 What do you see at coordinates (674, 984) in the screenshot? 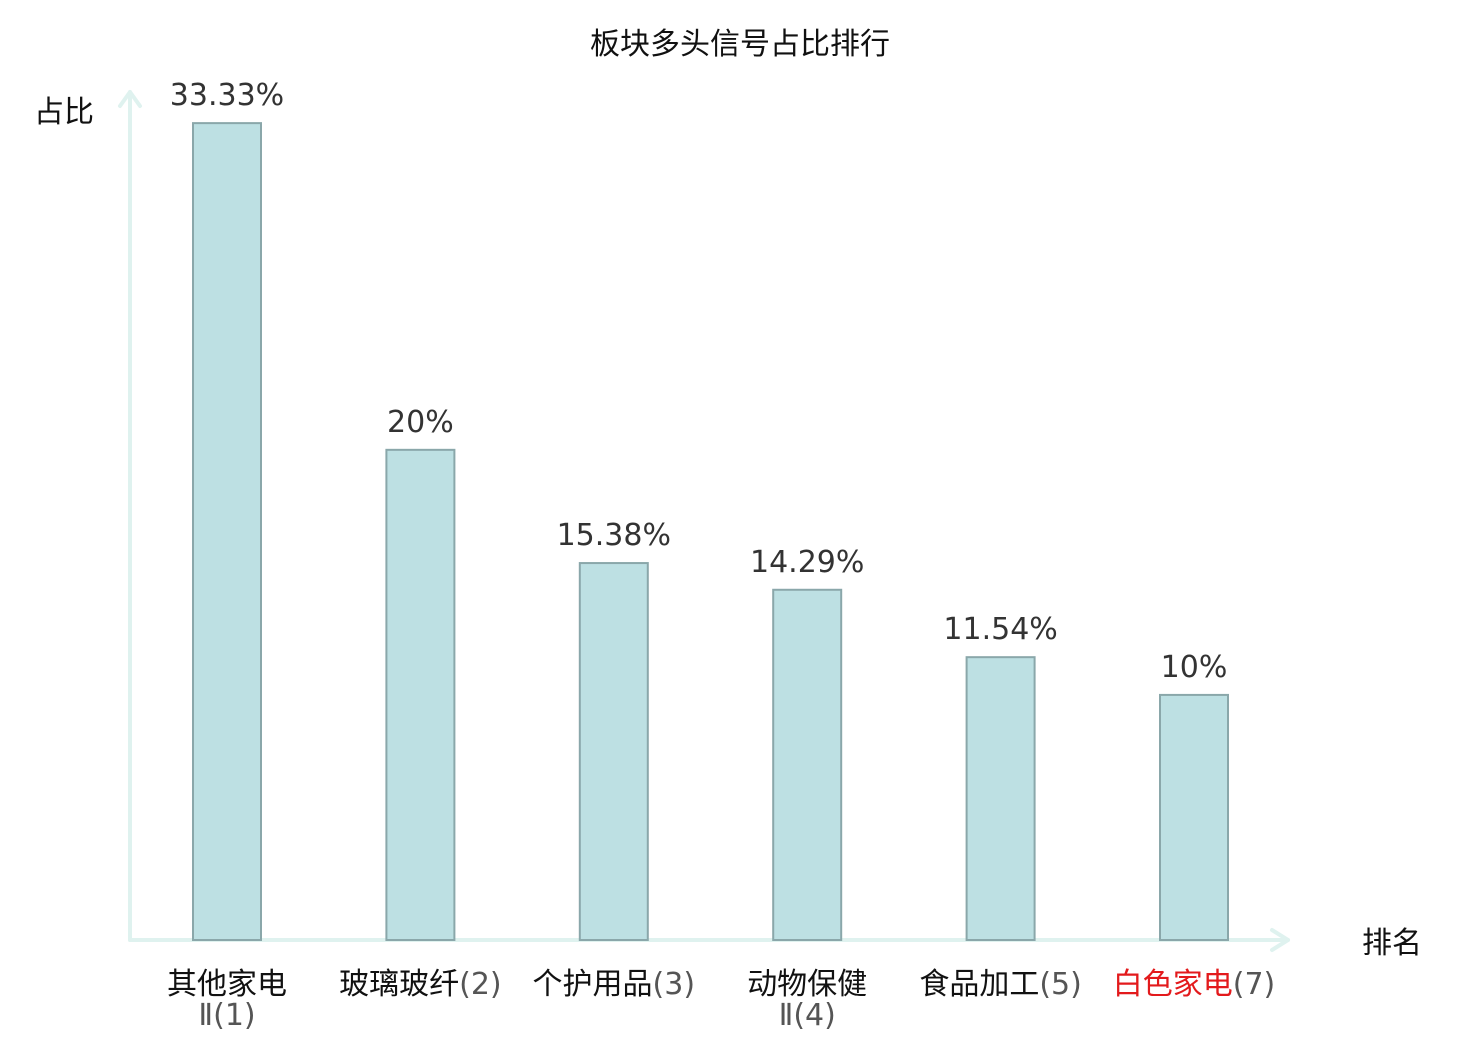
I see `x-tick-rank: (3)` at bounding box center [674, 984].